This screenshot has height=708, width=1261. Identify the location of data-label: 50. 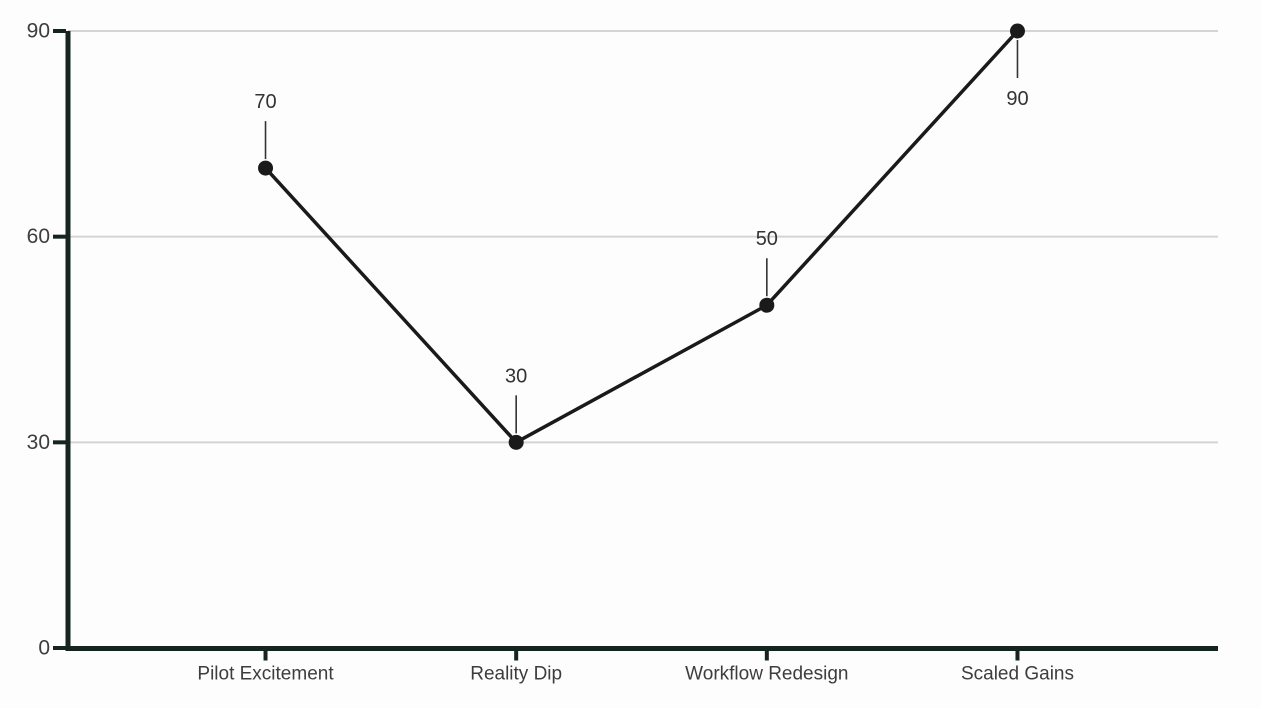
(767, 239).